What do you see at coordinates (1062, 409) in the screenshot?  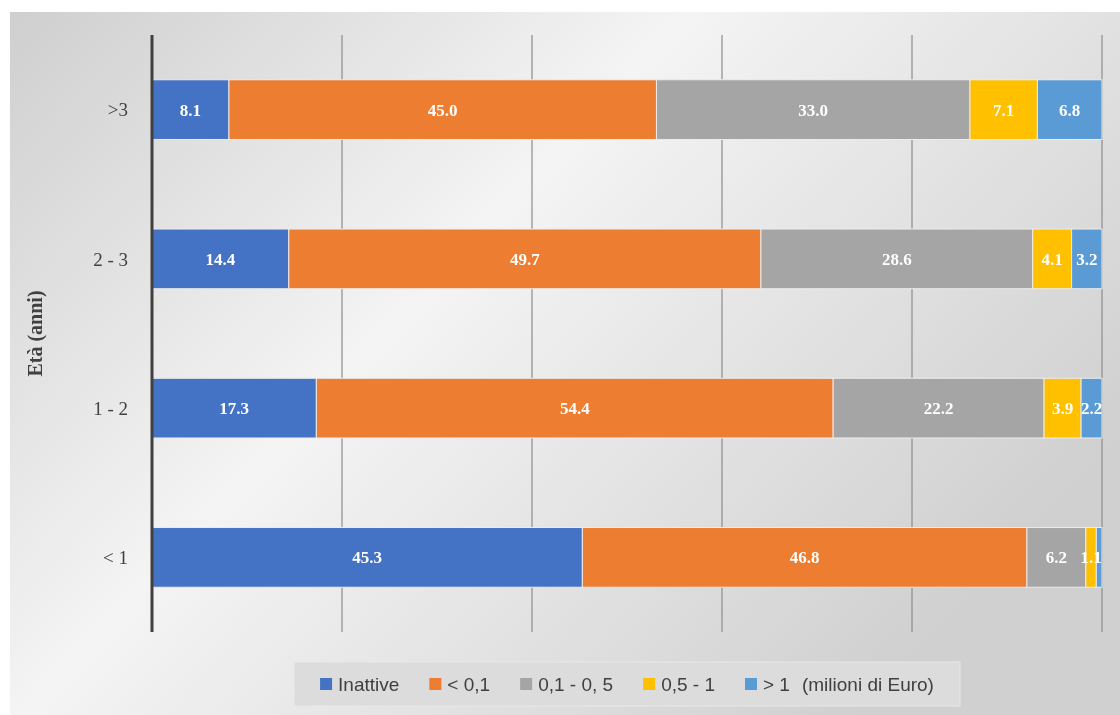 I see `data-label: 3.9` at bounding box center [1062, 409].